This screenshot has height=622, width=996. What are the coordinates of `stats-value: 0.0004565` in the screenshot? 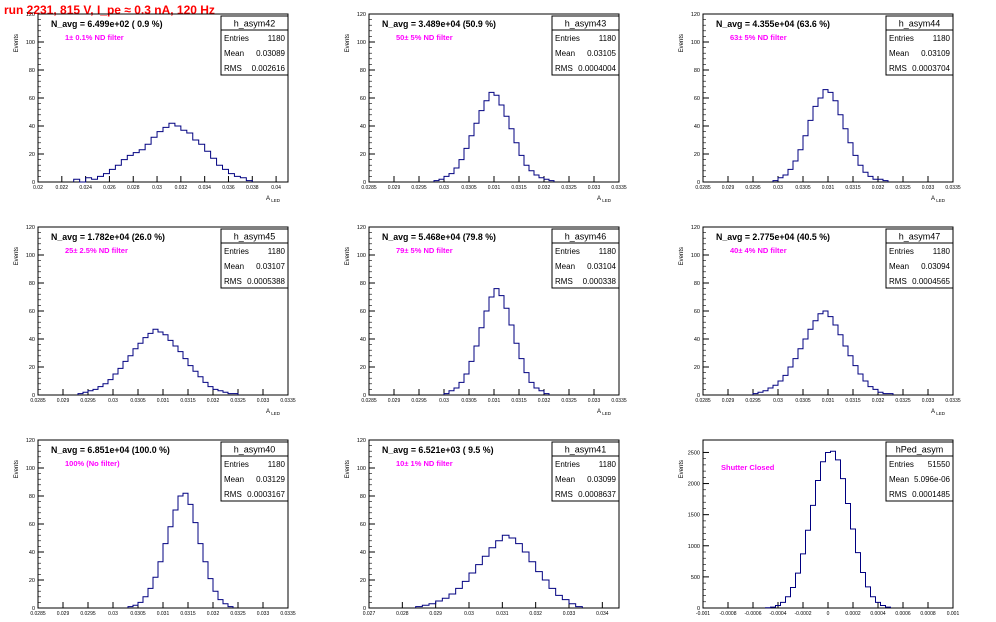 It's located at (931, 281).